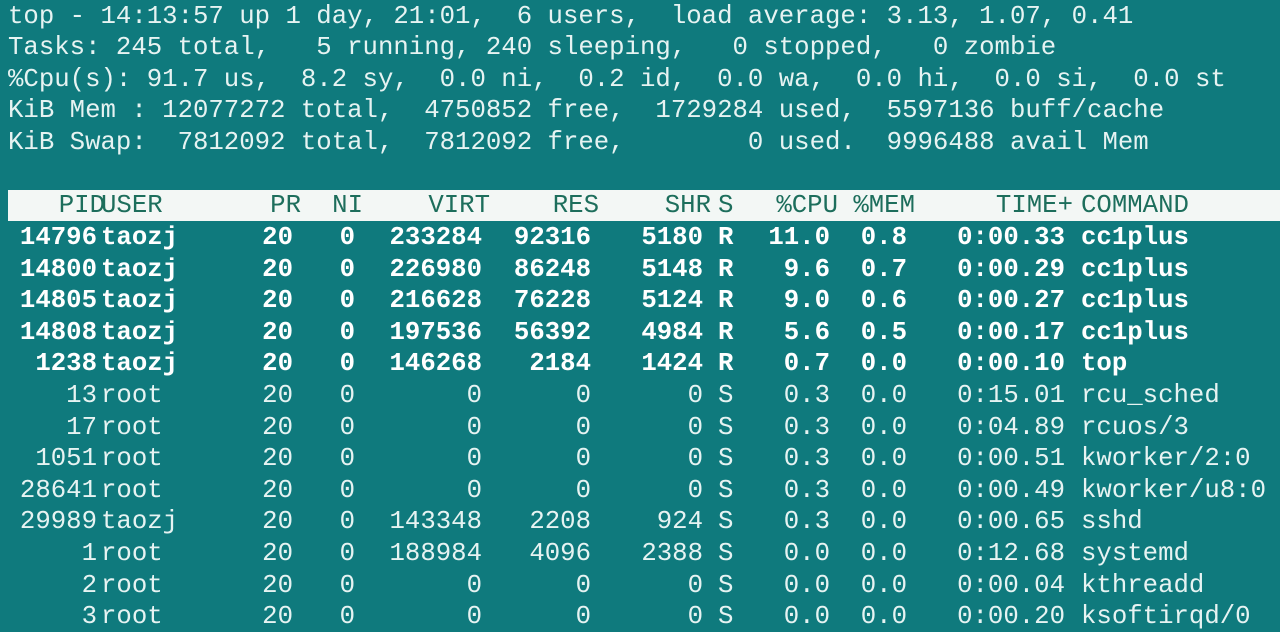 The width and height of the screenshot is (1280, 632). What do you see at coordinates (1034, 205) in the screenshot?
I see `column-header-time: TIME+` at bounding box center [1034, 205].